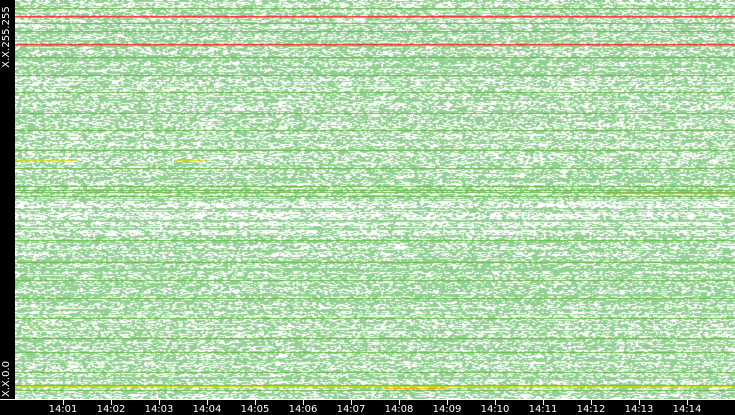  Describe the element at coordinates (7, 199) in the screenshot. I see `y-axis: X.X.255.255 X.X.0.0` at that location.